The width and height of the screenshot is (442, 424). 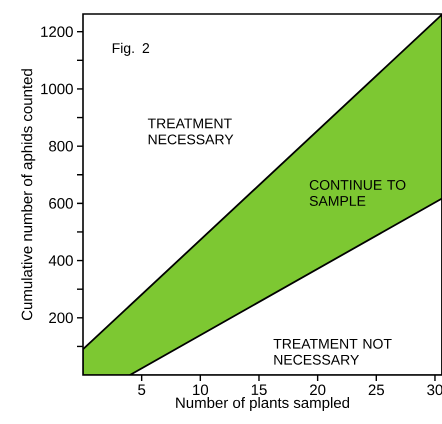 What do you see at coordinates (28, 194) in the screenshot?
I see `y-axis-title: Cumulative number of aphids counted` at bounding box center [28, 194].